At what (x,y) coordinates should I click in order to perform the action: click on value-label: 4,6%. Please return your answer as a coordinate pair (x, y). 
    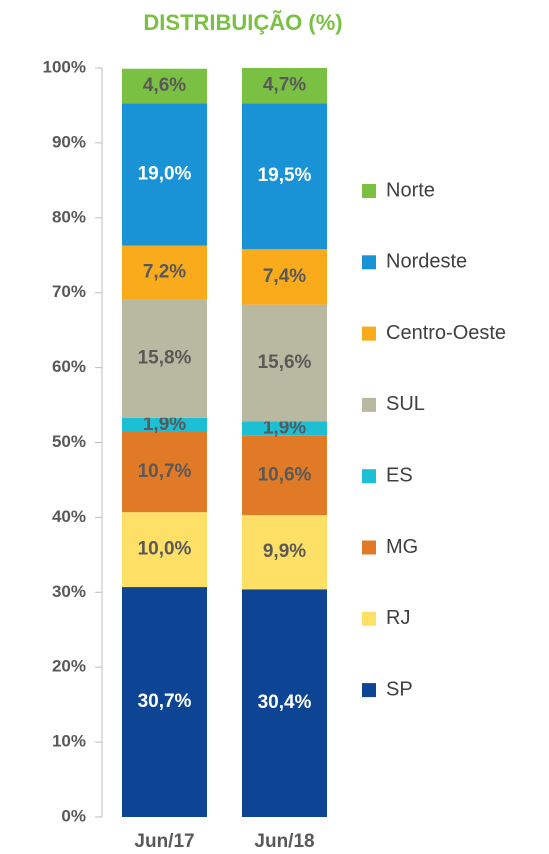
    Looking at the image, I should click on (164, 85).